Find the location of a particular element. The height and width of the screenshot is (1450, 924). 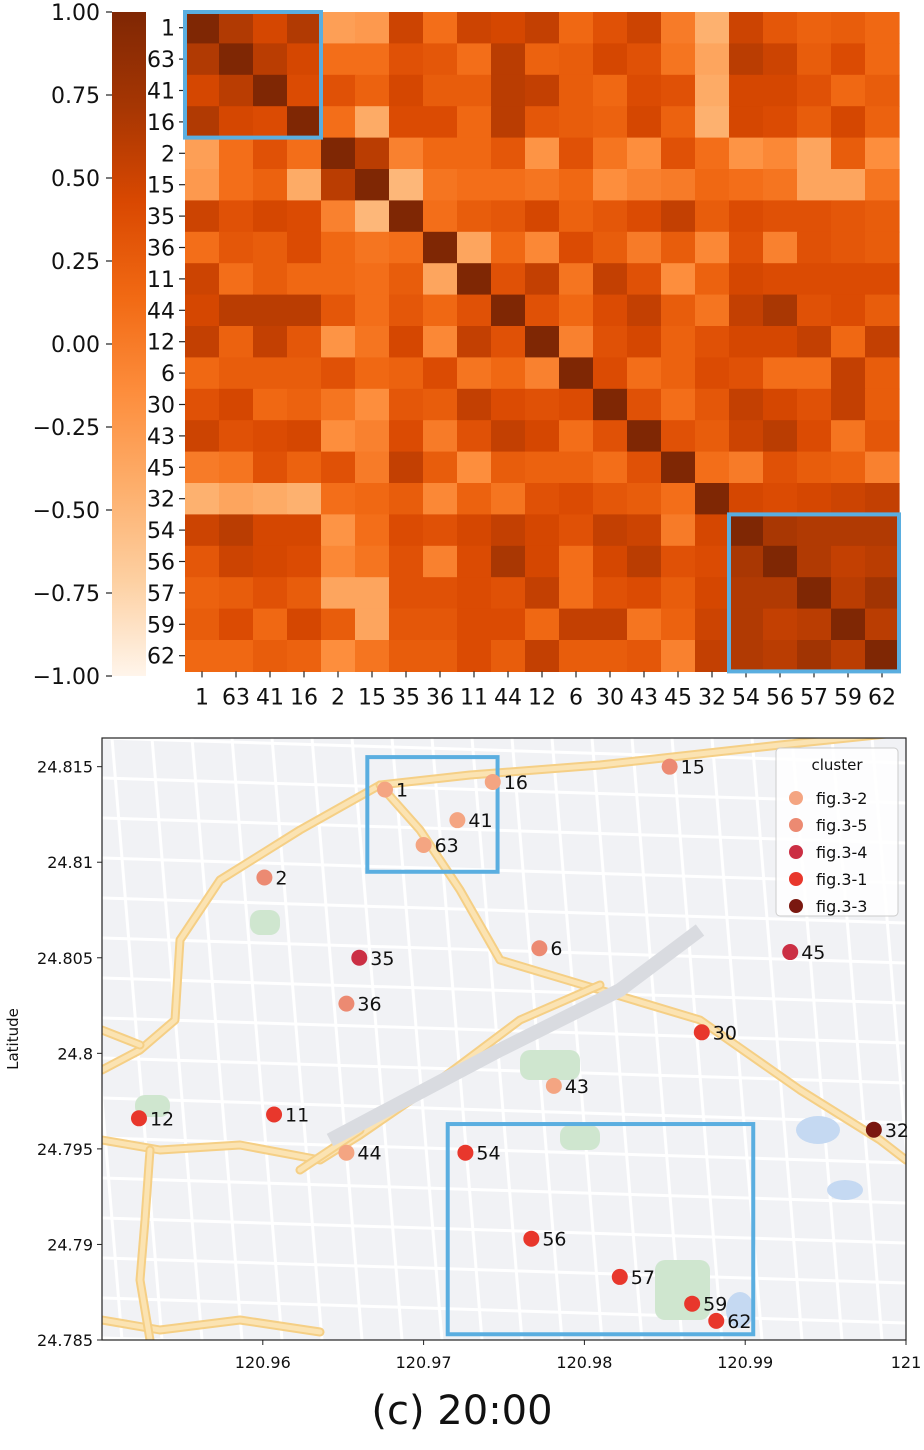

legend-label: fig.3-2 is located at coordinates (841, 798).